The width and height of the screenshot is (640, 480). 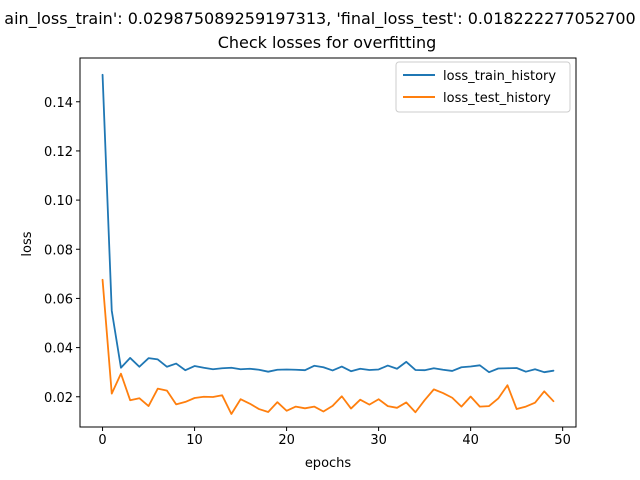 I want to click on y-tick-label: 0.14, so click(x=58, y=103).